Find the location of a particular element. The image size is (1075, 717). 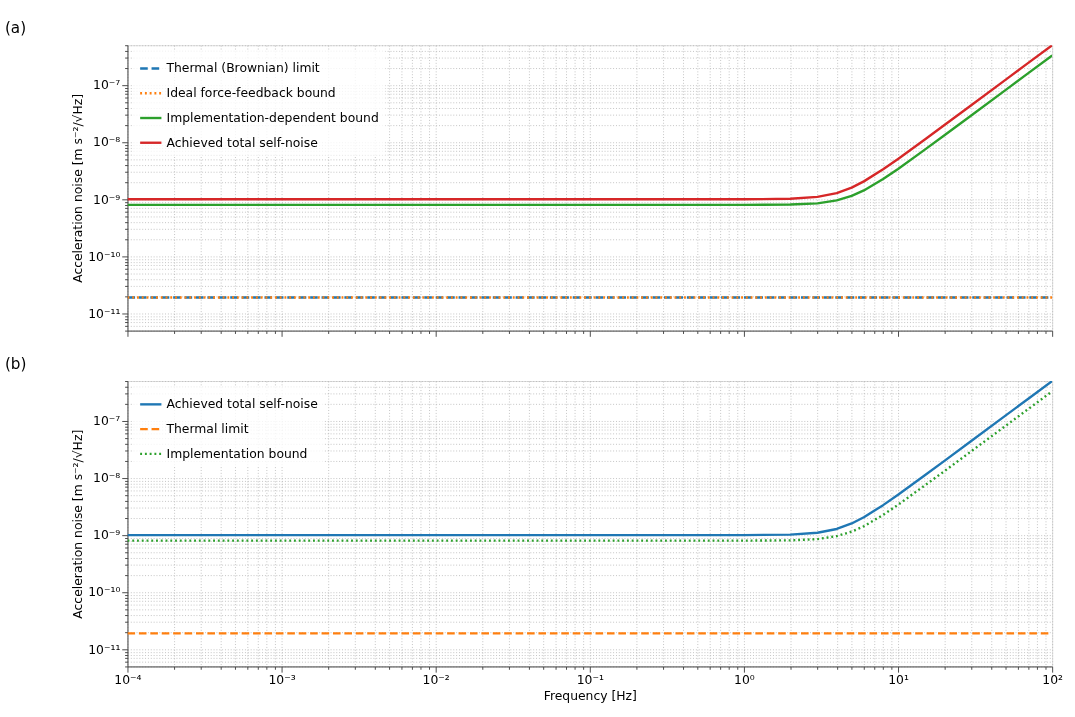

x-tick-label: 10⁰ is located at coordinates (744, 680).